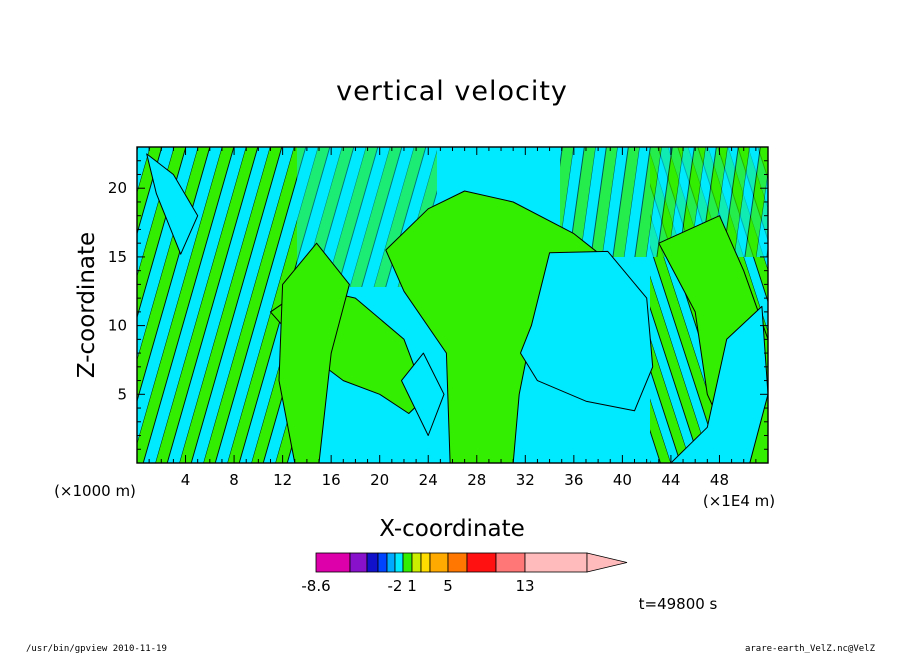 The width and height of the screenshot is (904, 654). I want to click on colorbar-tick-label: 5, so click(448, 586).